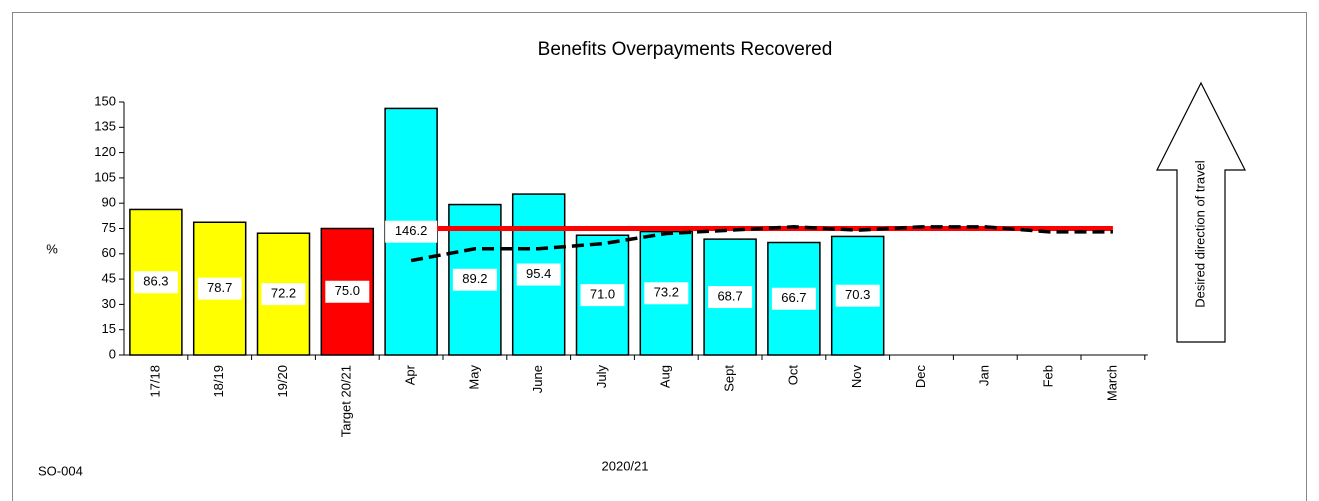  I want to click on x-tick-label: 18/19, so click(218, 381).